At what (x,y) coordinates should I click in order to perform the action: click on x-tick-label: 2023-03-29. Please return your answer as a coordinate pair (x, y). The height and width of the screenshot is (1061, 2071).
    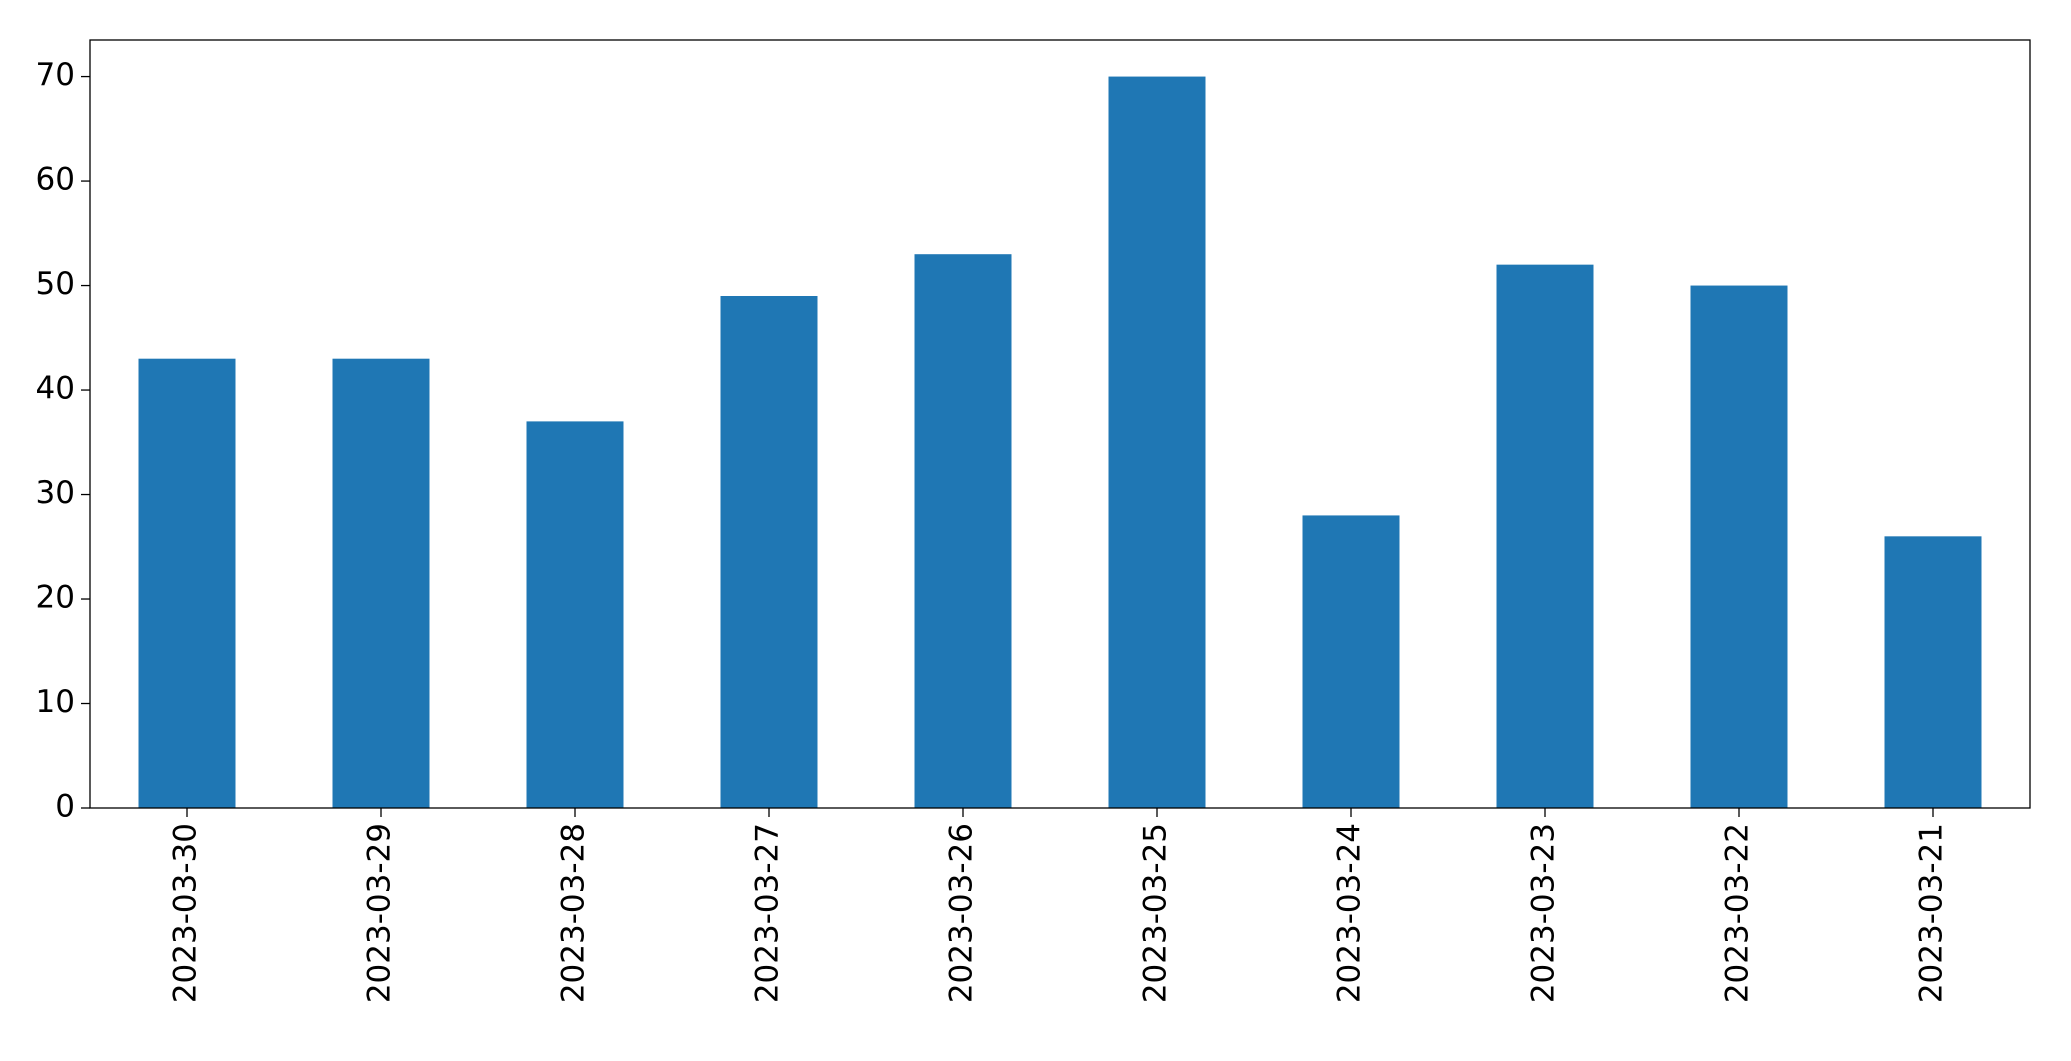
    Looking at the image, I should click on (380, 913).